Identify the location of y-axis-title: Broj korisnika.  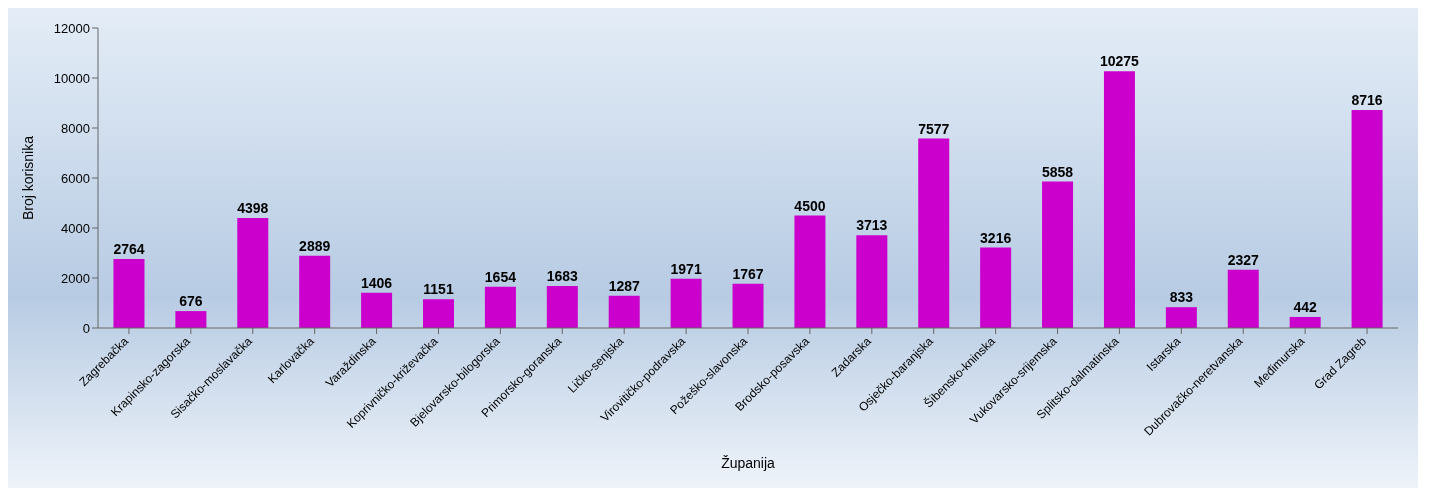
(27, 178).